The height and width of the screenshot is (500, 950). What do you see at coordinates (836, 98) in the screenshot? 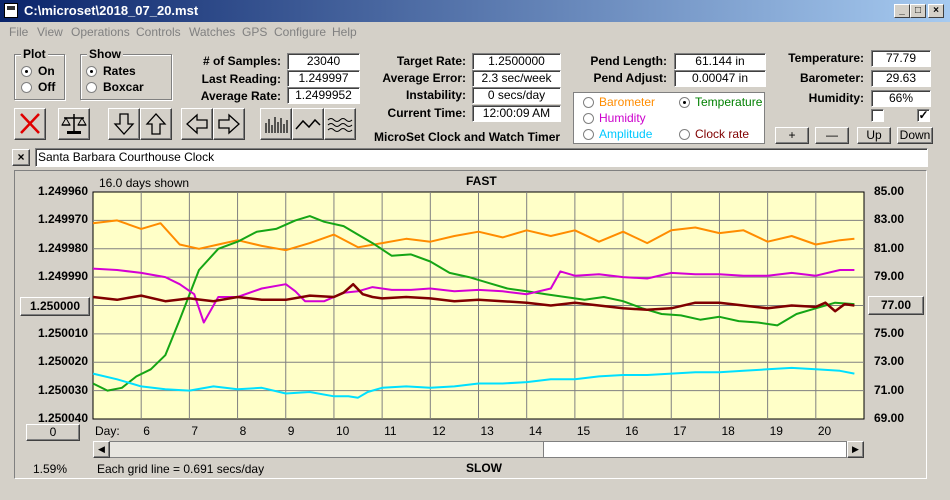
I see `humidity-label: Humidity:` at bounding box center [836, 98].